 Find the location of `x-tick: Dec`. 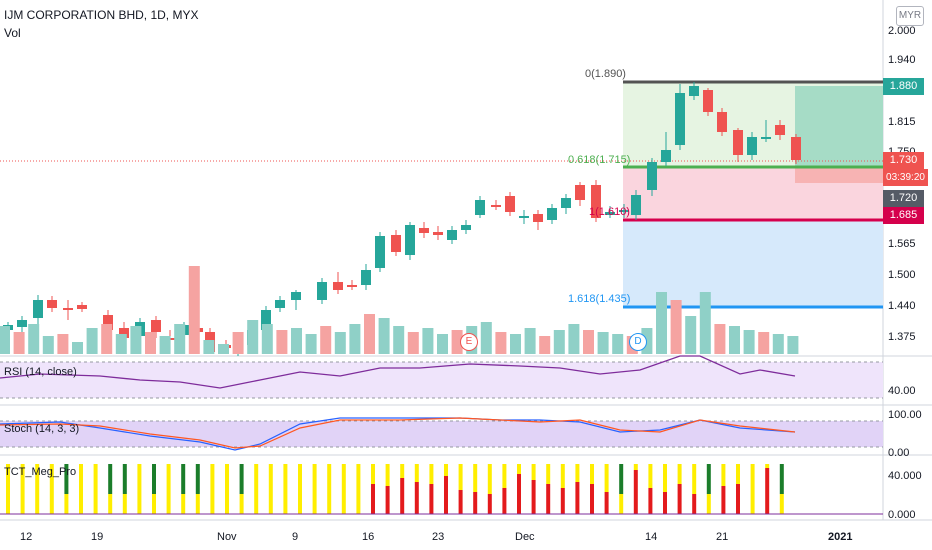

x-tick: Dec is located at coordinates (525, 537).